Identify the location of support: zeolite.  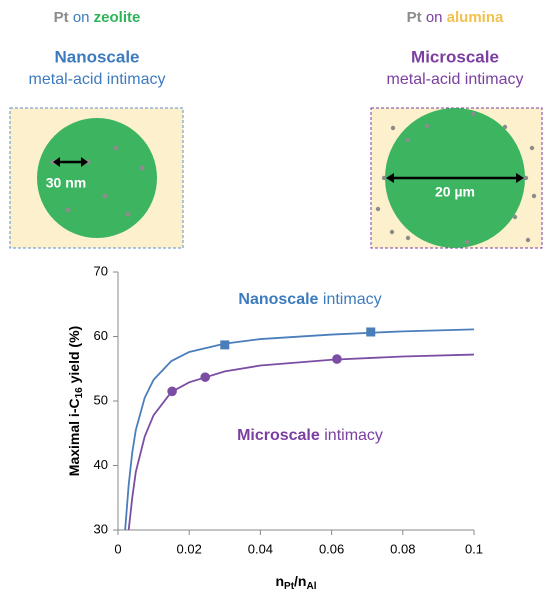
(117, 17).